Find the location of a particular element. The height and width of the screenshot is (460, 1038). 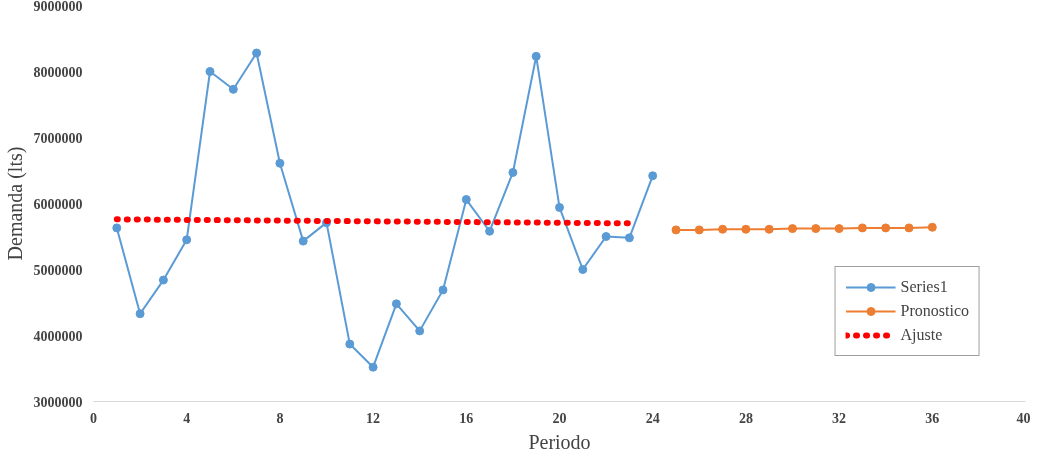

legend-label: Ajuste is located at coordinates (921, 335).